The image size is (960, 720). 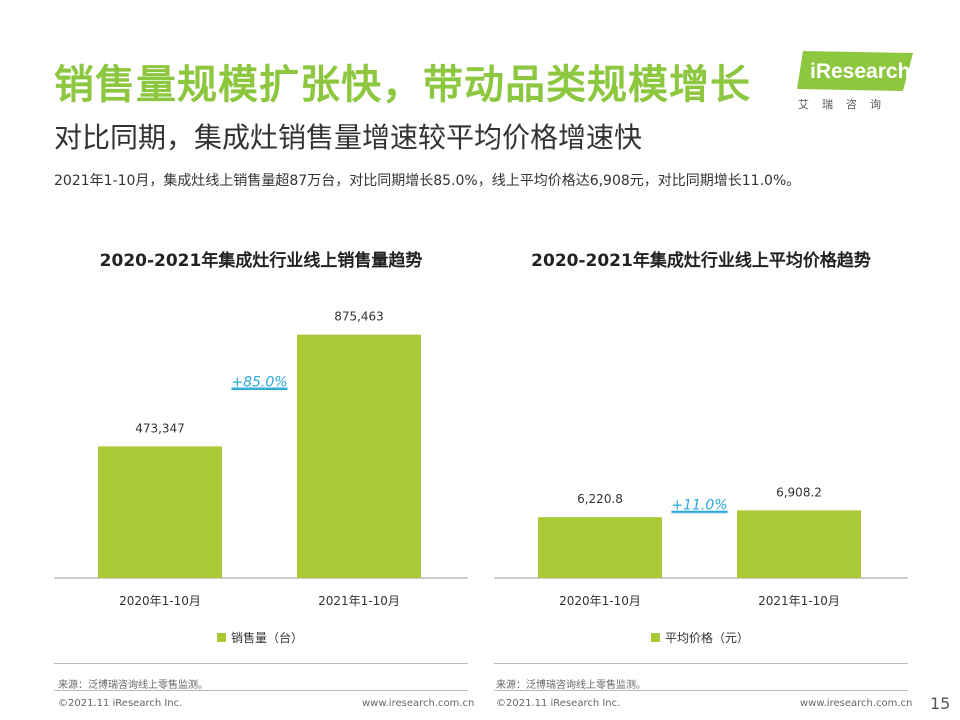 I want to click on left-category-label-1: 2020年1-10月, so click(x=160, y=601).